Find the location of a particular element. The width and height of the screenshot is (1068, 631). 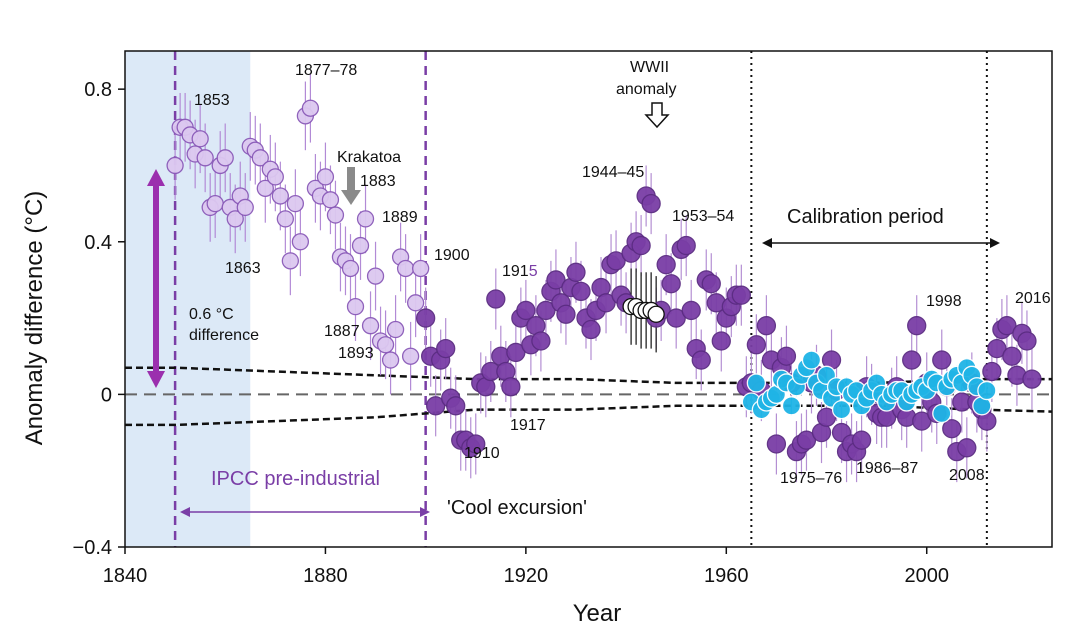

x-tick-label: 1840 is located at coordinates (125, 576).